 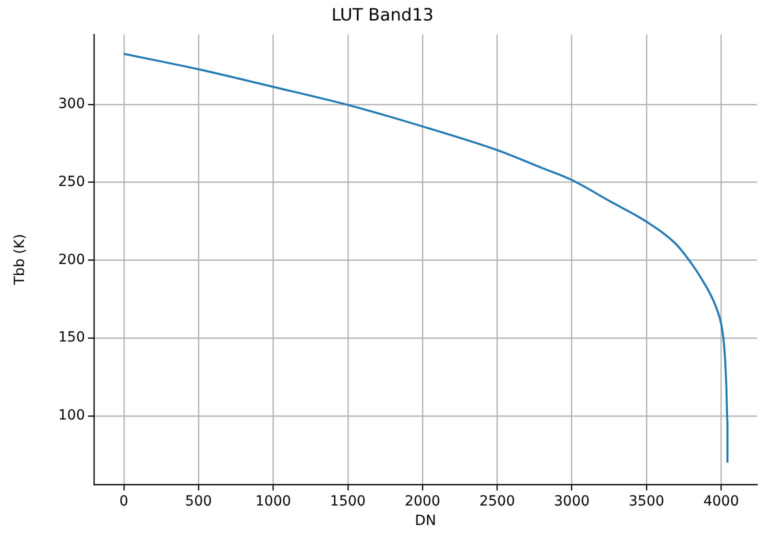 What do you see at coordinates (20, 260) in the screenshot?
I see `y-axis-title: Tbb (K)` at bounding box center [20, 260].